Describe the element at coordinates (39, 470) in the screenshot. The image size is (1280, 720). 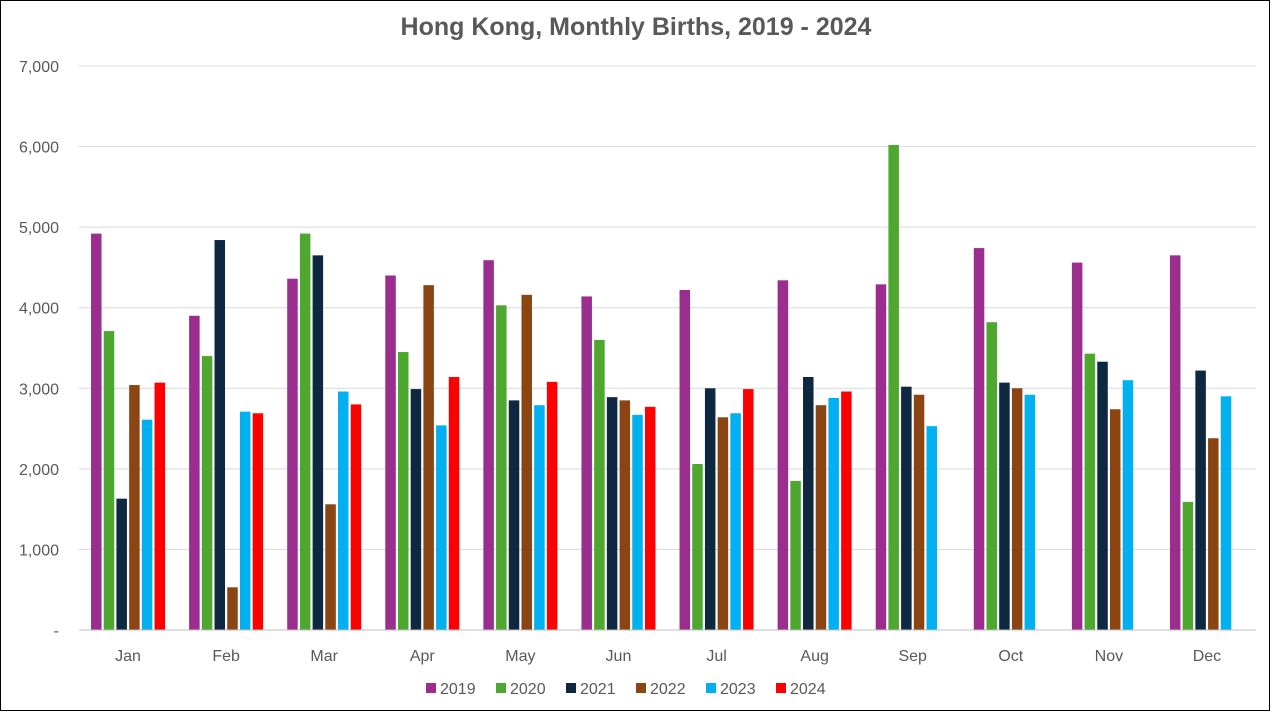
I see `y-tick-label: 2,000` at that location.